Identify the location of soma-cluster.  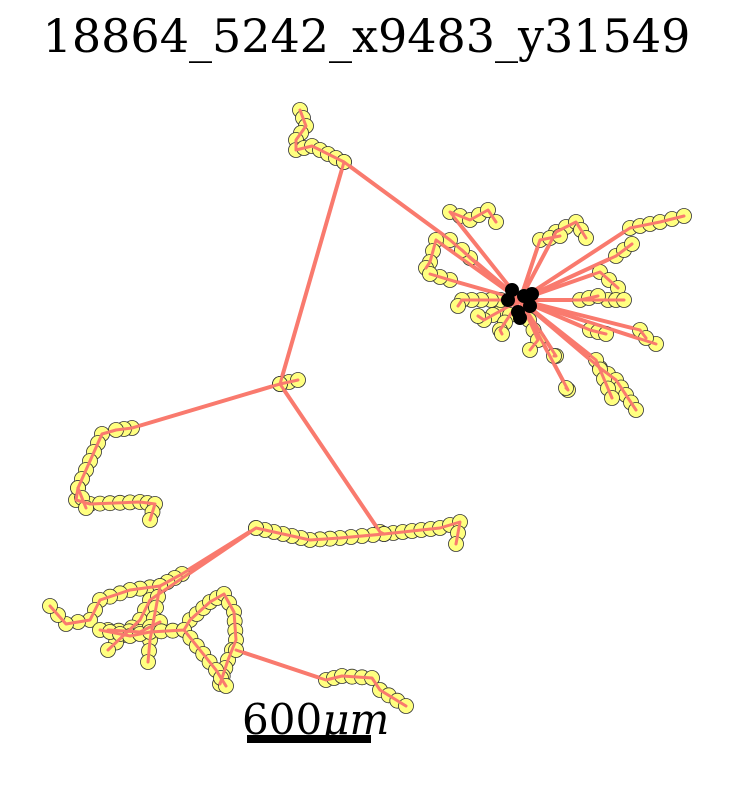
(520, 304).